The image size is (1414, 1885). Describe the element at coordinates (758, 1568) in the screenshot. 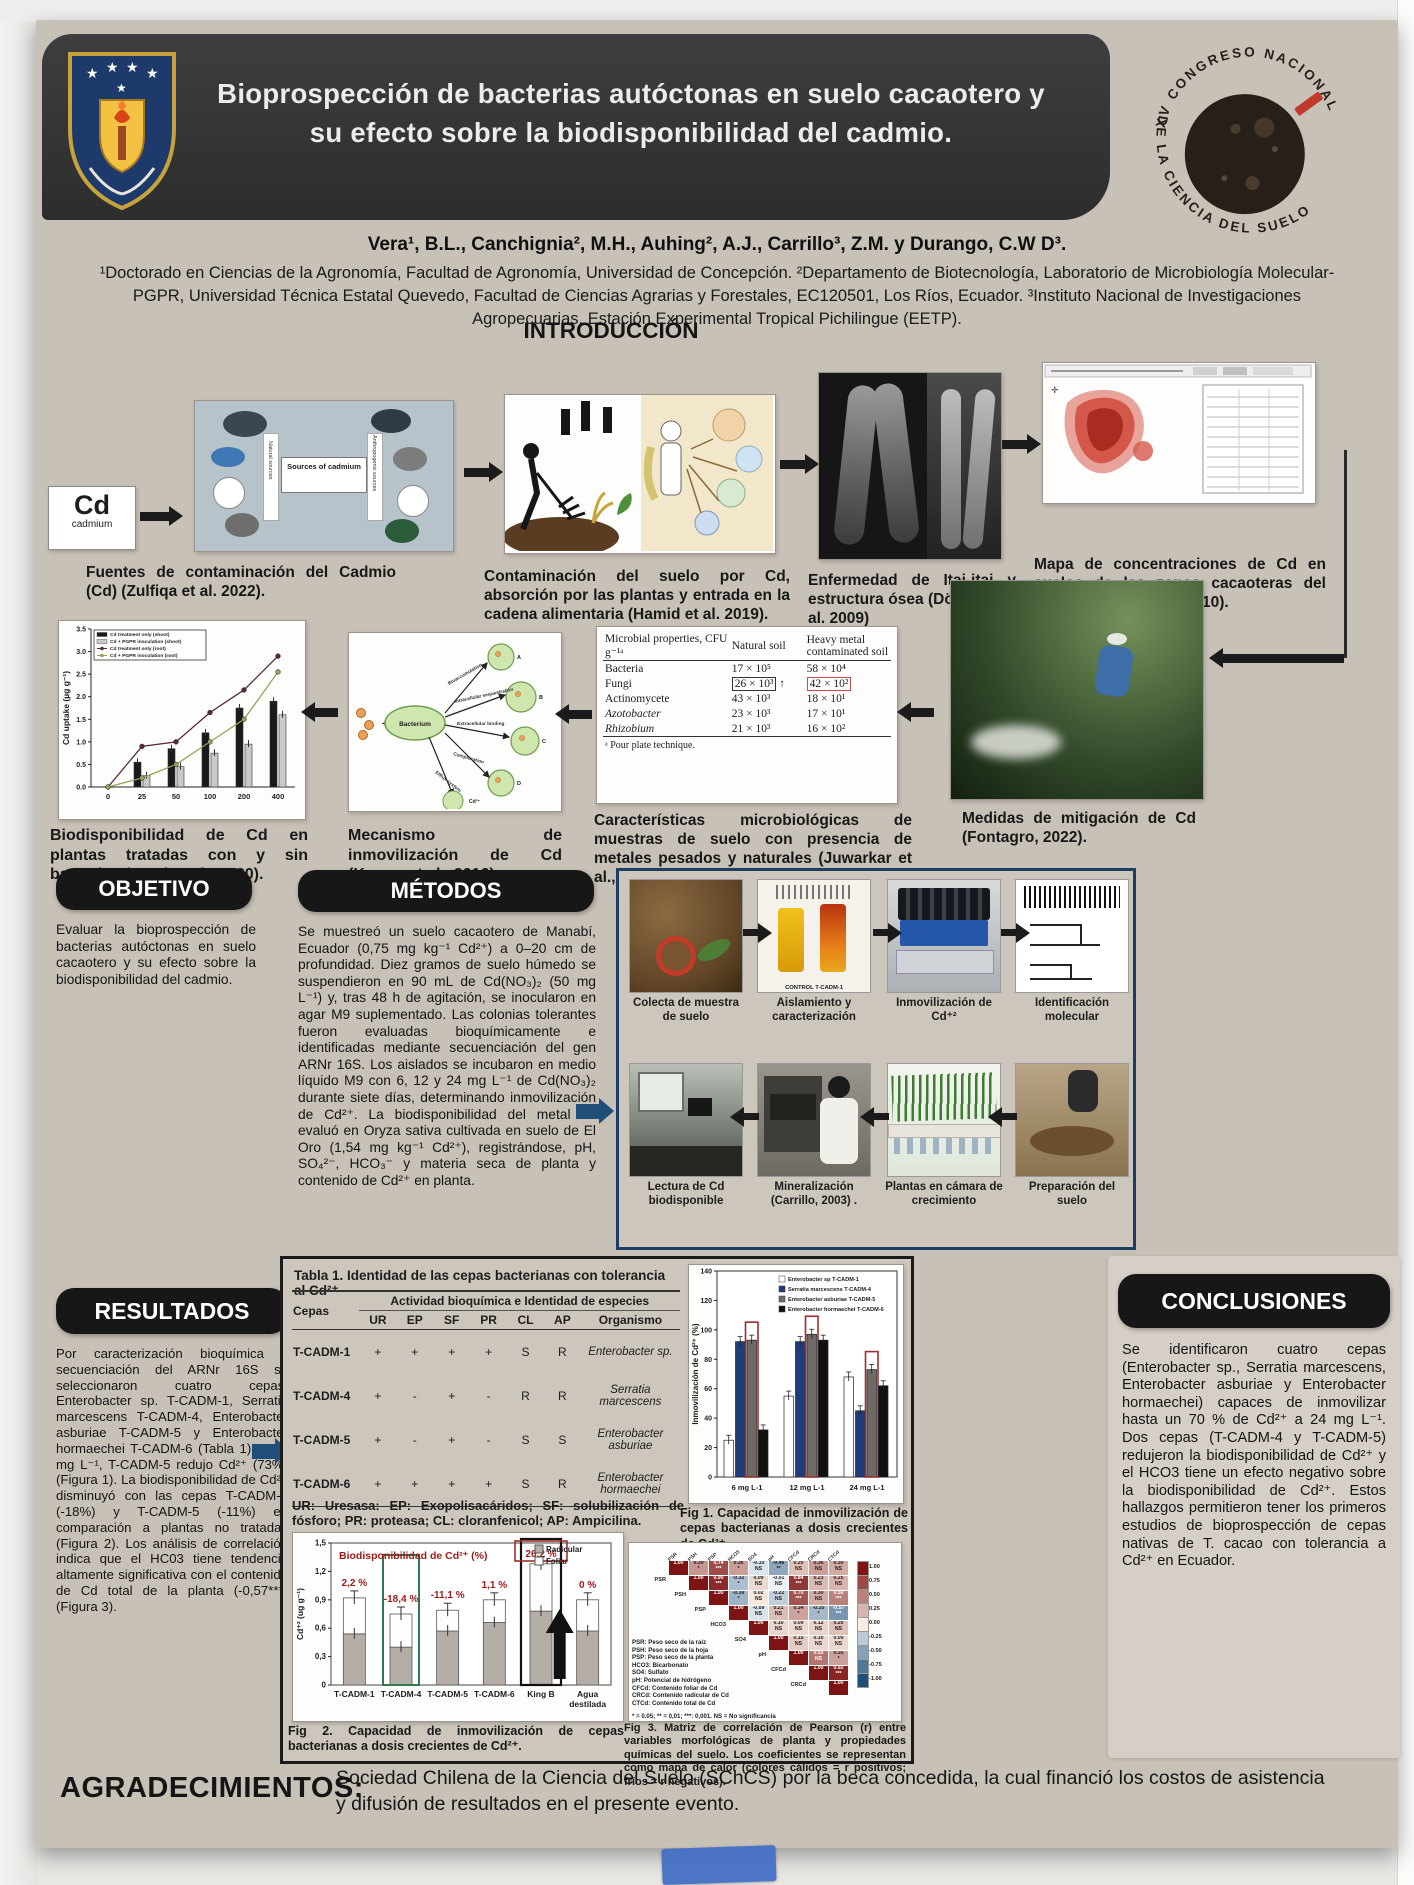

I see `heatmap-cell: -0.10 NS` at that location.